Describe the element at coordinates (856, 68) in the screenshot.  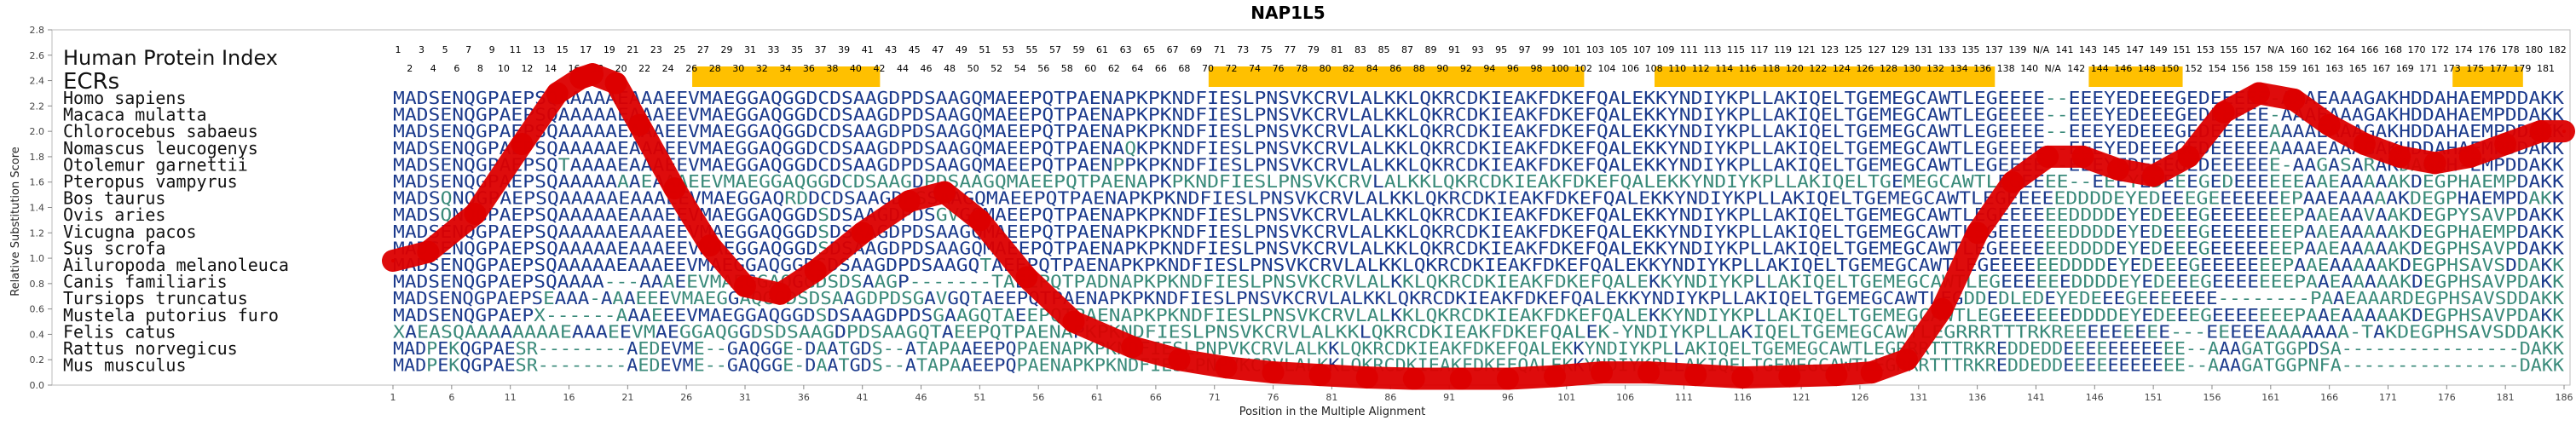
I see `human-index-label: 40` at that location.